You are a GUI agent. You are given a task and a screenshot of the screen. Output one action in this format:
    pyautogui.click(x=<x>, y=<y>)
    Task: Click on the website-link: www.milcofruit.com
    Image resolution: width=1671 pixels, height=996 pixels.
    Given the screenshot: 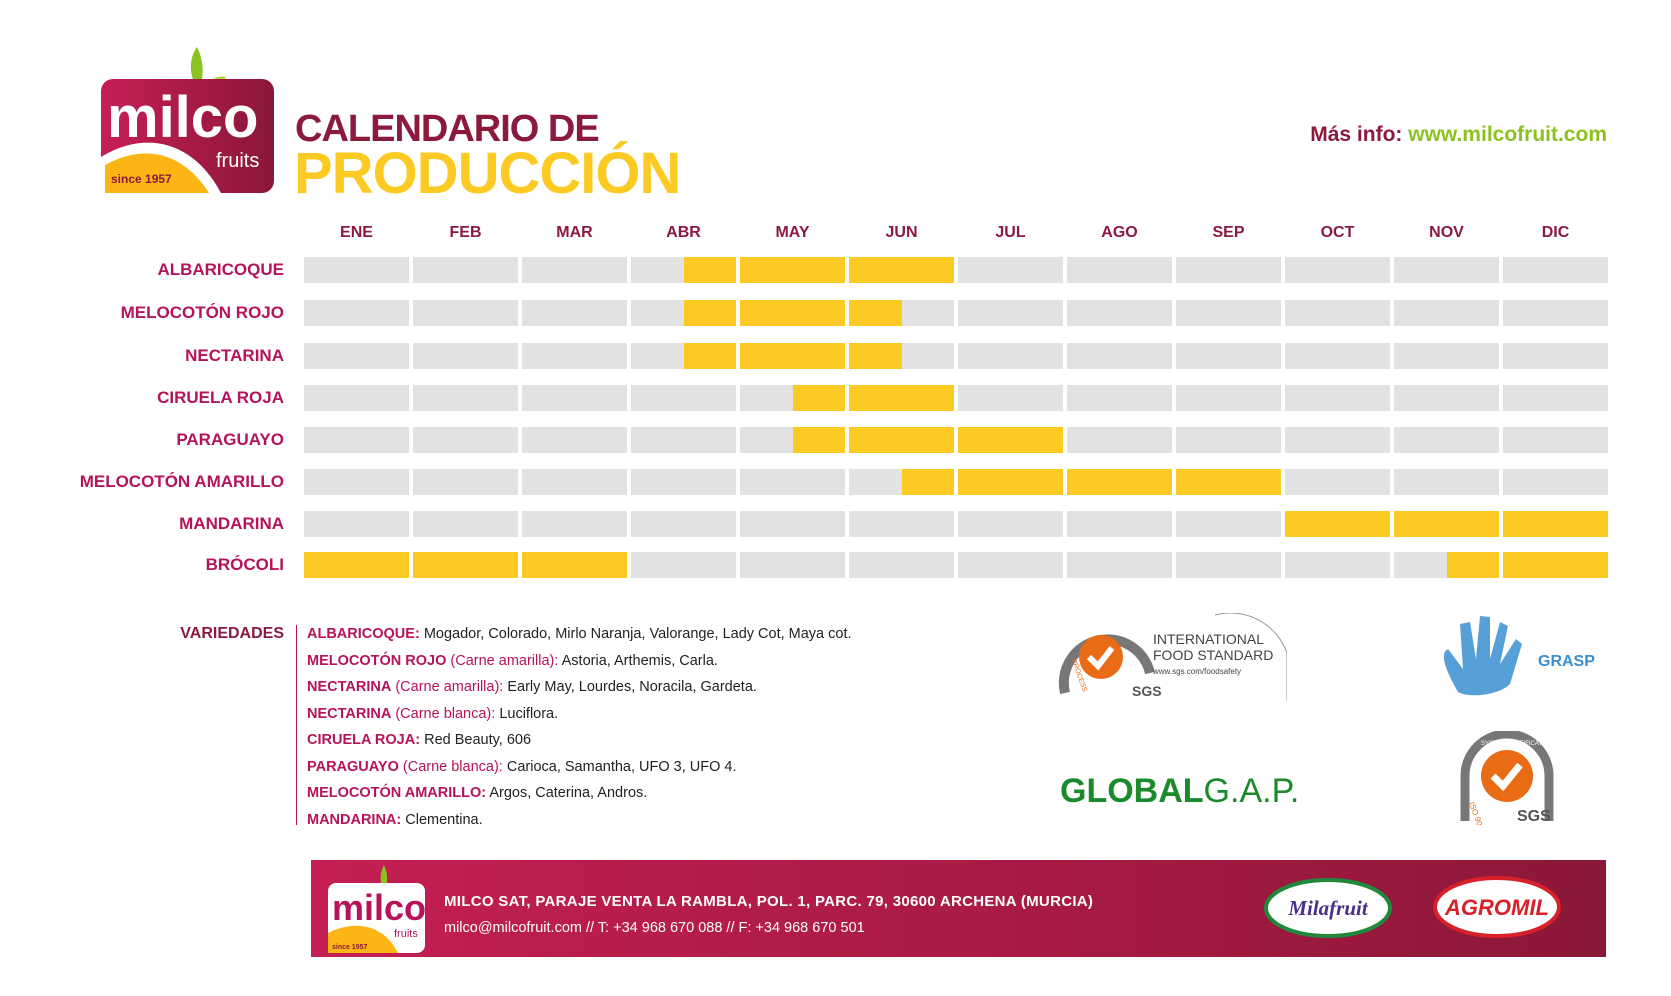 What is the action you would take?
    pyautogui.click(x=1507, y=134)
    